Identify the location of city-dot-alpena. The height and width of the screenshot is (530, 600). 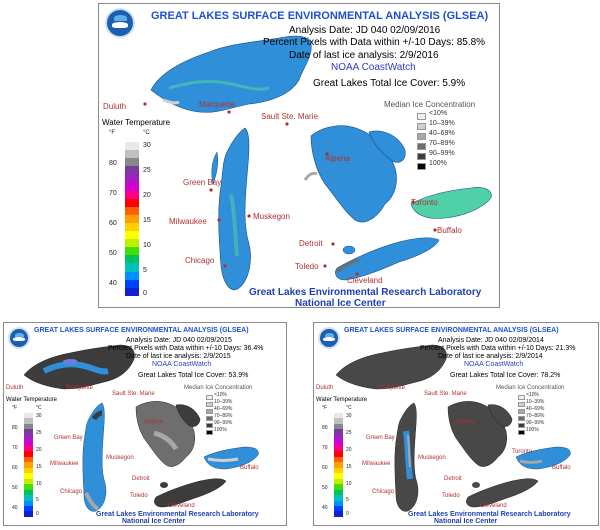
(327, 154).